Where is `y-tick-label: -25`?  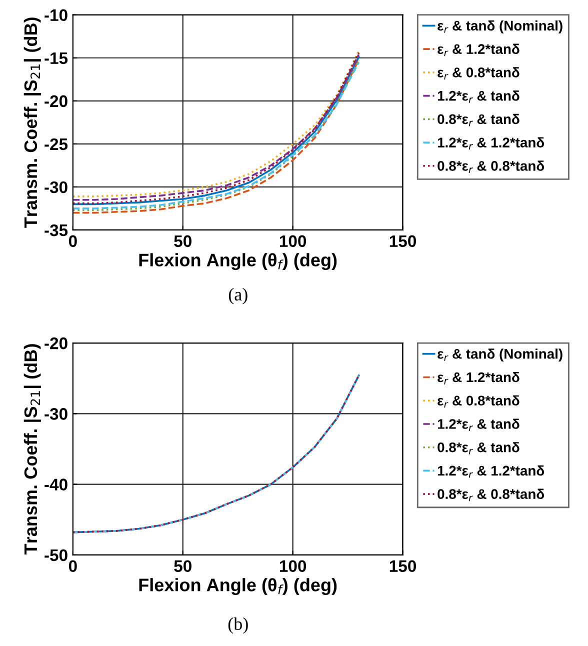
y-tick-label: -25 is located at coordinates (56, 144).